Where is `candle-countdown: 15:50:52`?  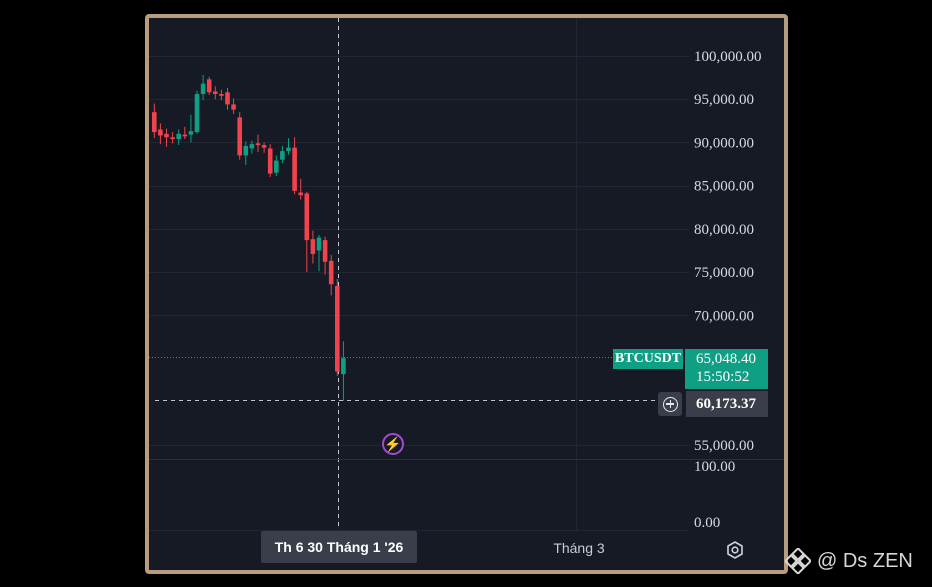 candle-countdown: 15:50:52 is located at coordinates (723, 377).